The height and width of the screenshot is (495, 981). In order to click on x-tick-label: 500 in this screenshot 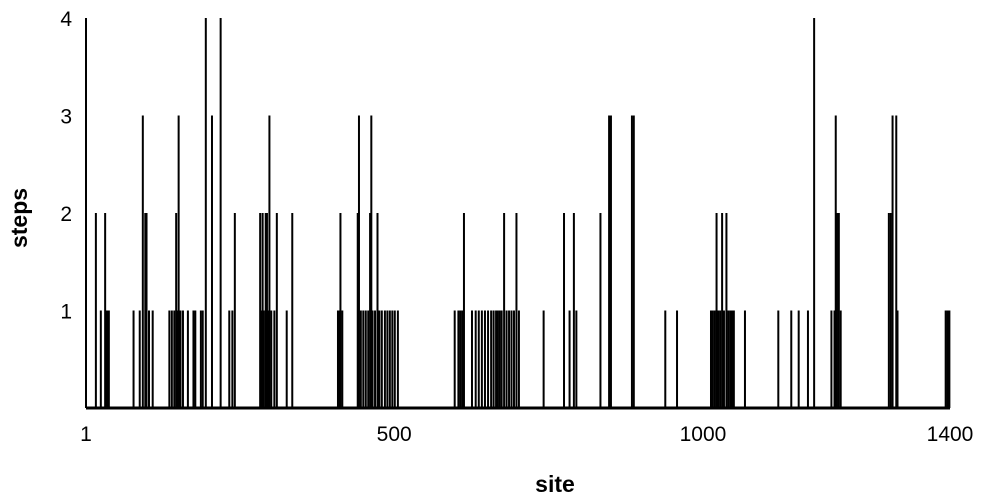, I will do `click(394, 434)`.